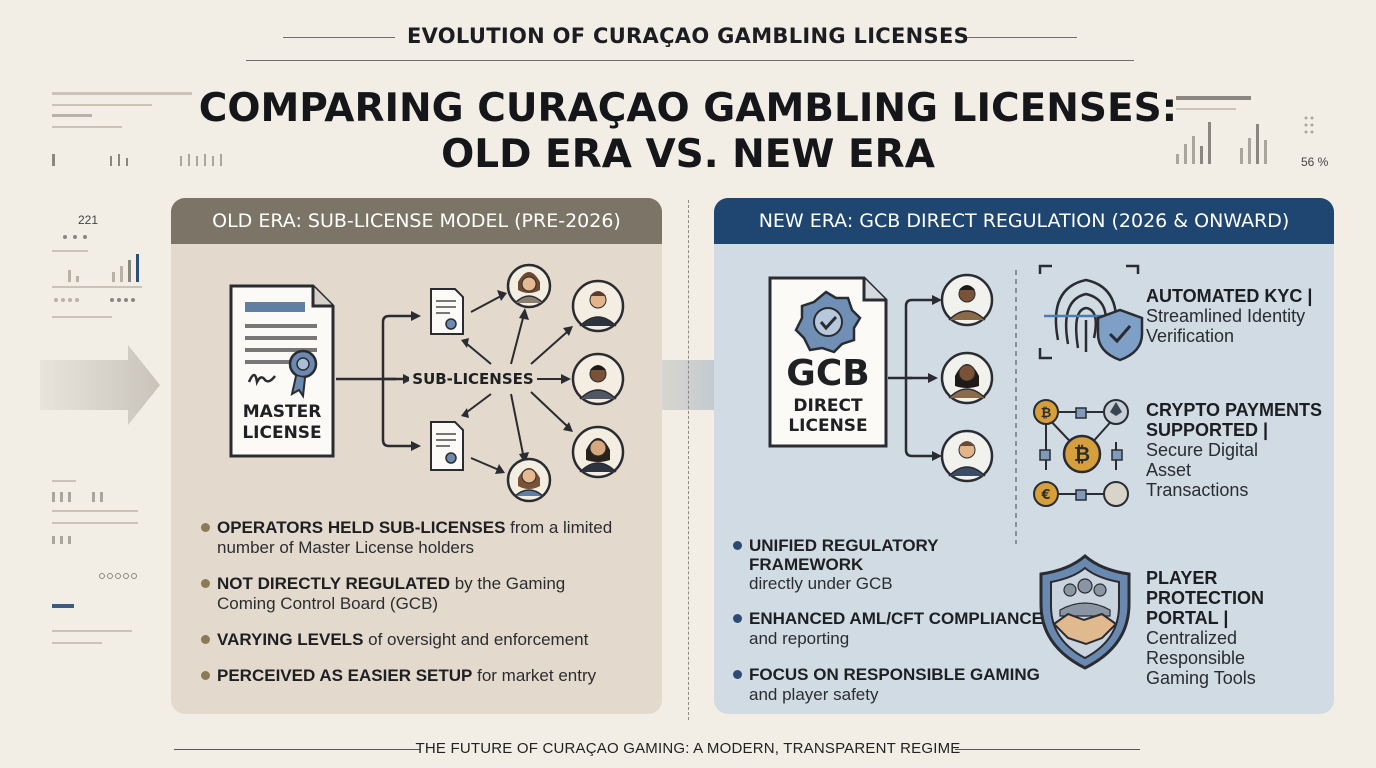 The image size is (1376, 768). What do you see at coordinates (828, 406) in the screenshot?
I see `direct-license-label-line-1: DIRECT` at bounding box center [828, 406].